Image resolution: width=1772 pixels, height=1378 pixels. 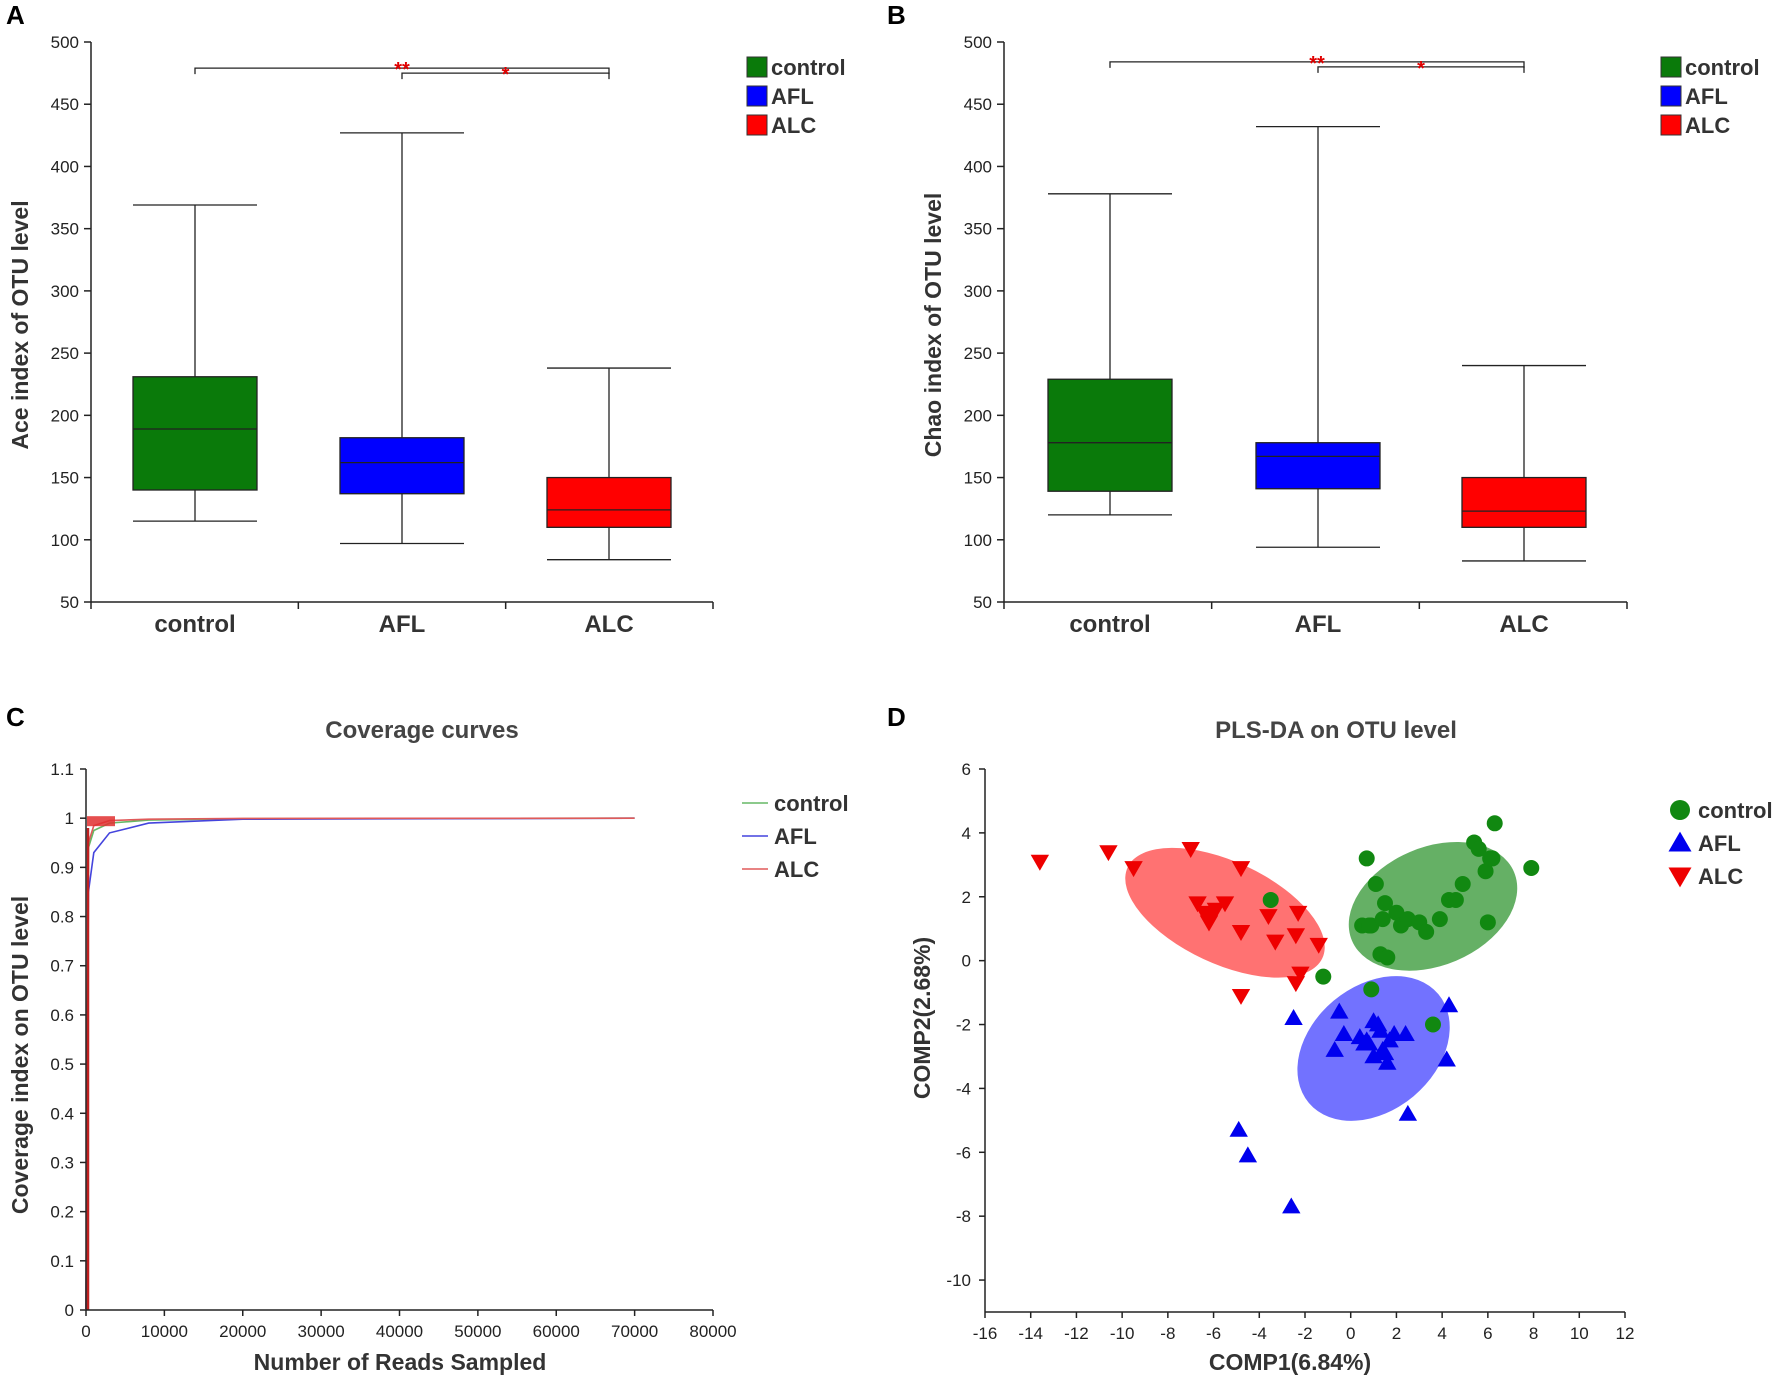 I want to click on x-tick-label: -16, so click(x=985, y=1333).